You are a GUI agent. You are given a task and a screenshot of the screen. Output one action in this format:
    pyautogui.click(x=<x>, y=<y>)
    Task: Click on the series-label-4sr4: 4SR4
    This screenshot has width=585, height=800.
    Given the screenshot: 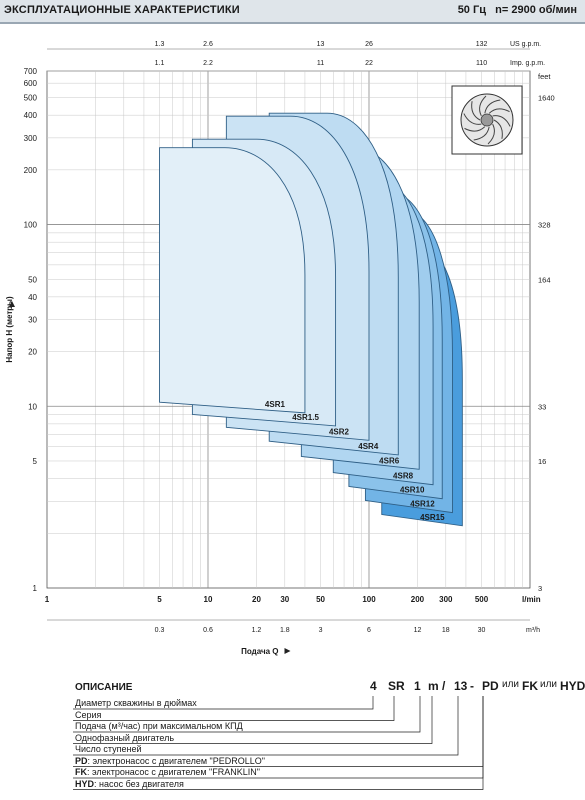 What is the action you would take?
    pyautogui.click(x=368, y=446)
    